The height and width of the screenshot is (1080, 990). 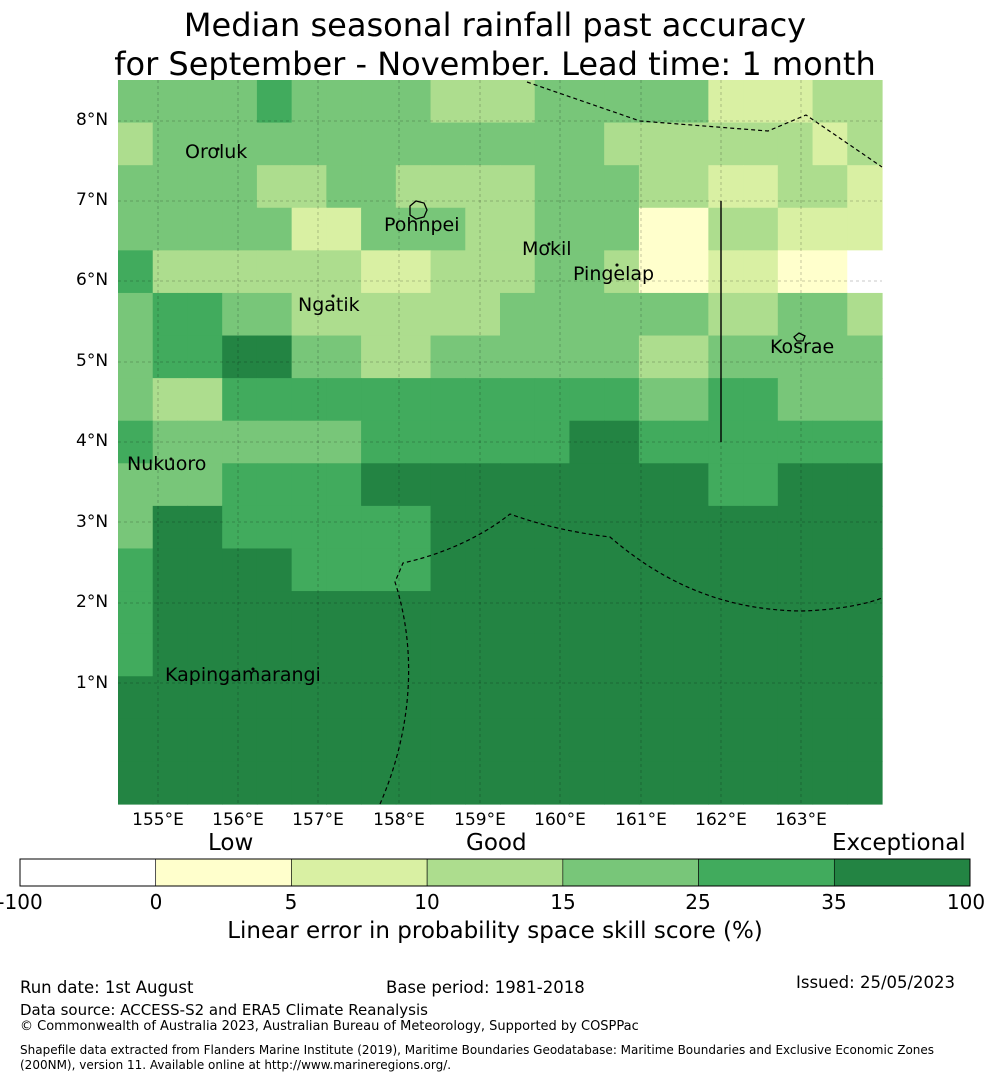 What do you see at coordinates (92, 200) in the screenshot?
I see `lat-label-7n: 7°N` at bounding box center [92, 200].